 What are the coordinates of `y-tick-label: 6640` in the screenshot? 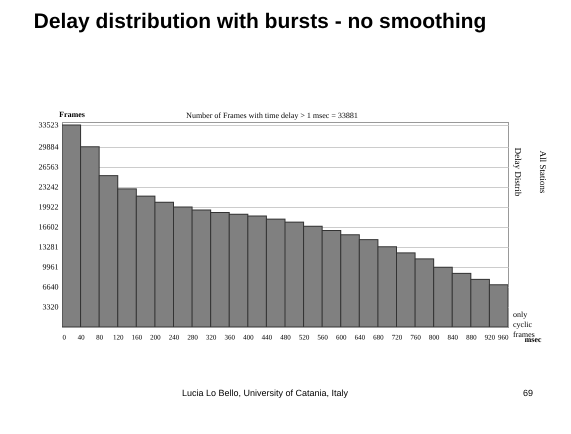 It's located at (50, 287).